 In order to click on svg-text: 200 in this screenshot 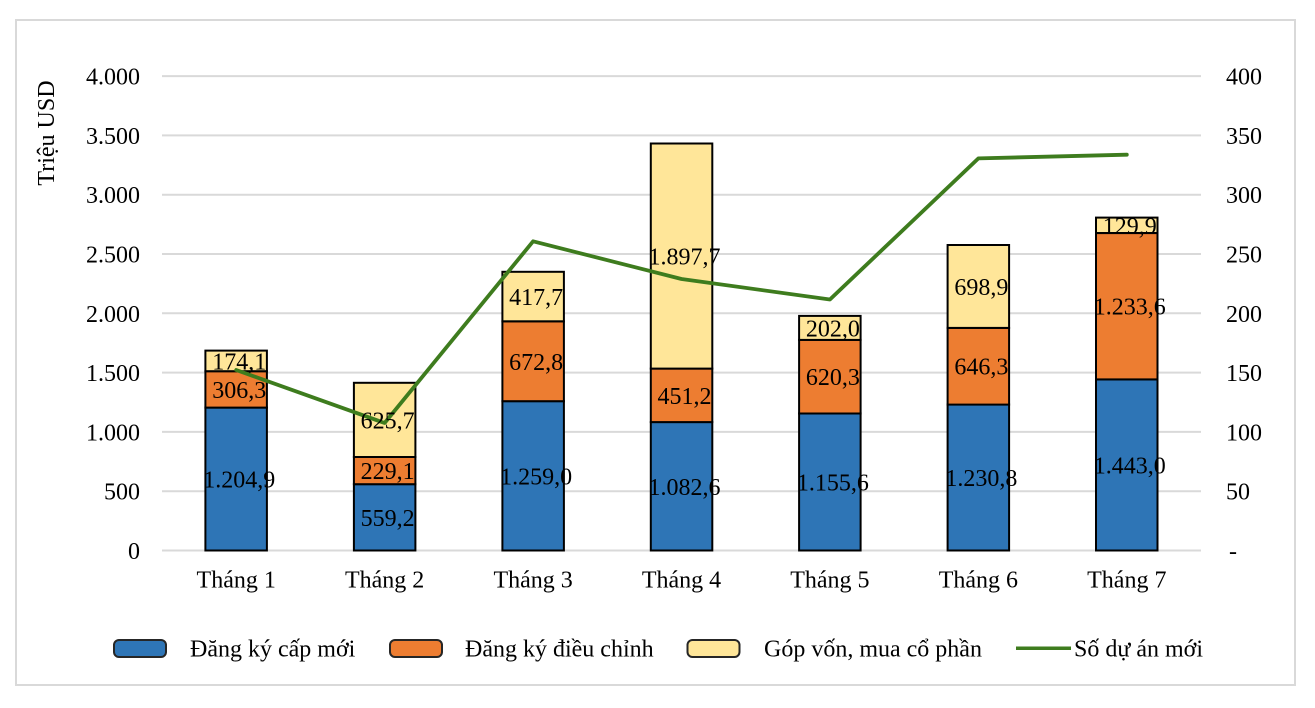, I will do `click(1244, 315)`.